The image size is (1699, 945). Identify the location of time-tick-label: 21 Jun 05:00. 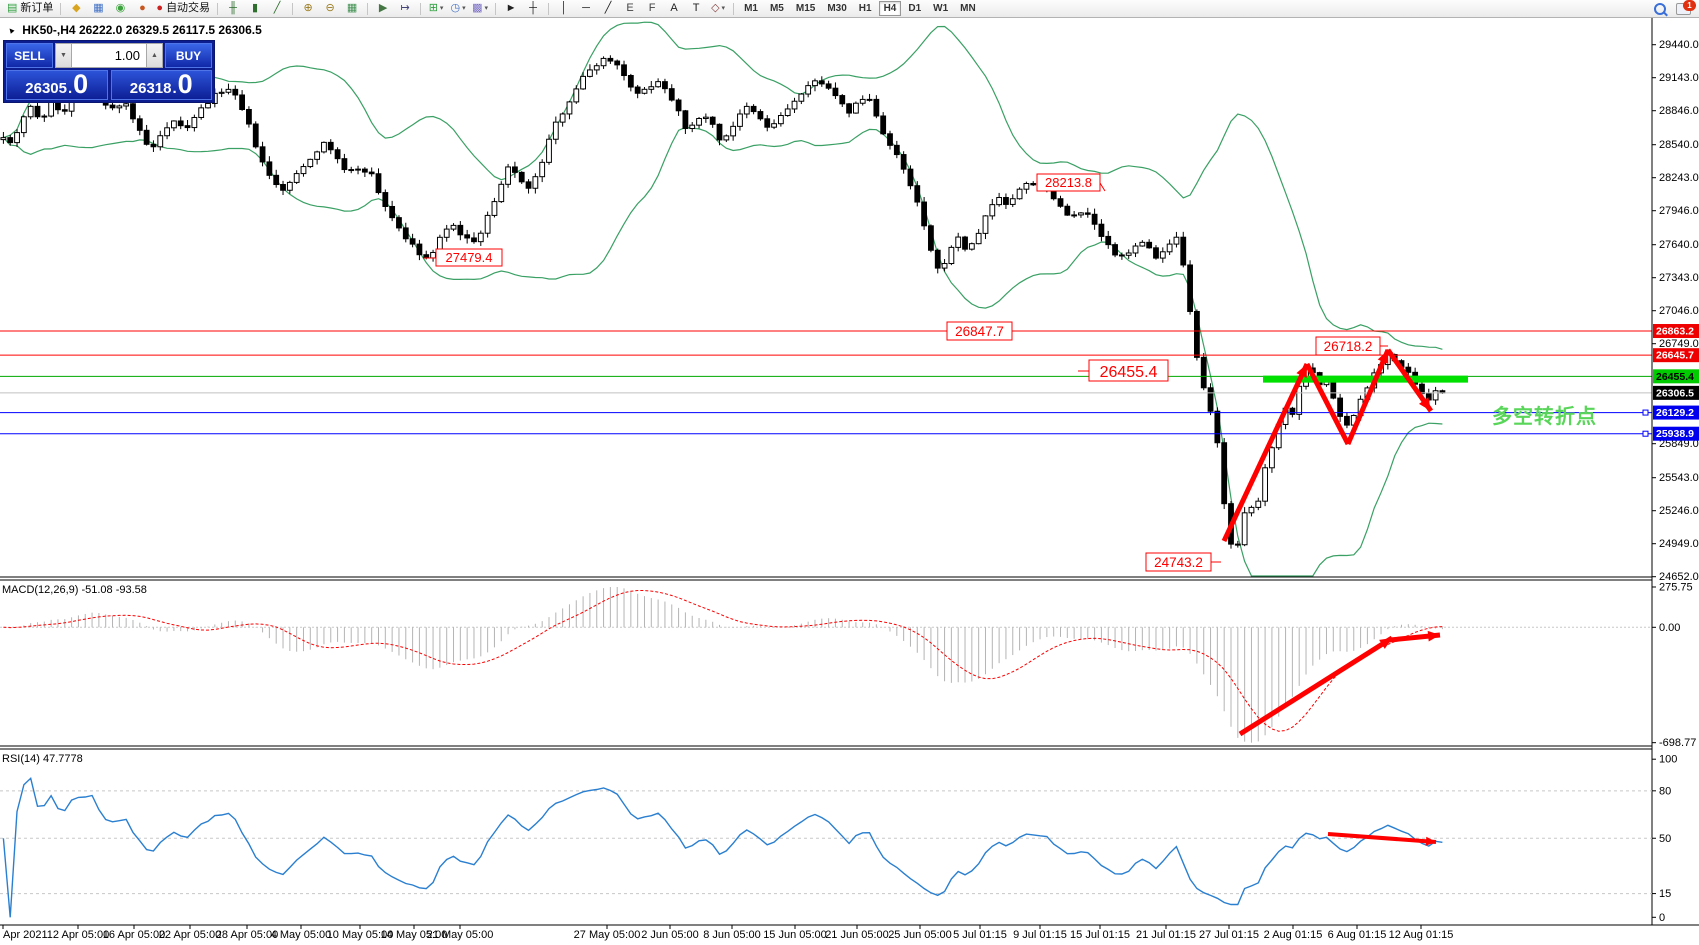
(857, 935).